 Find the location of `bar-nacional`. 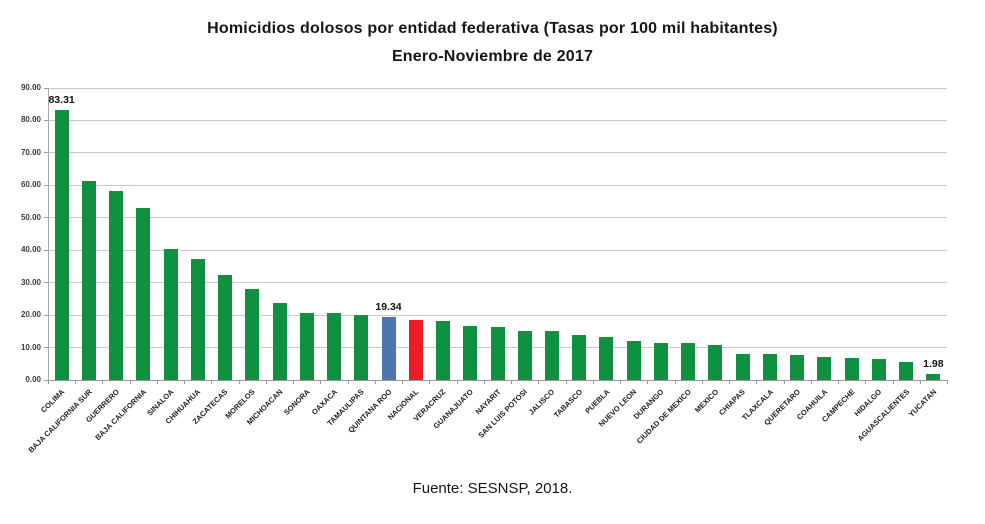

bar-nacional is located at coordinates (415, 349).